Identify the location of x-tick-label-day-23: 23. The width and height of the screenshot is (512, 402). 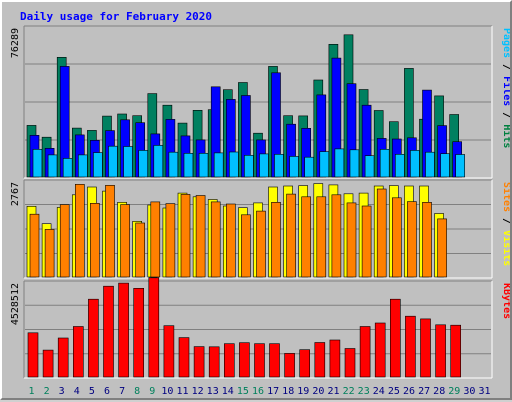
(364, 391).